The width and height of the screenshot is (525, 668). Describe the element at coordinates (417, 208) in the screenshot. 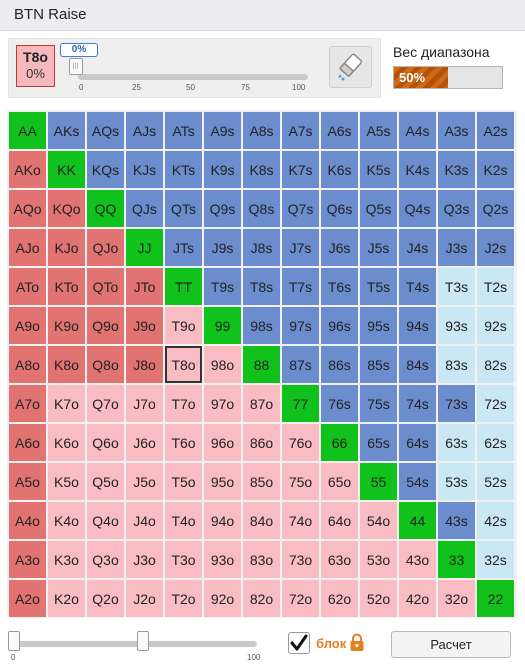

I see `hand-cell-Q4s: Q4s` at that location.